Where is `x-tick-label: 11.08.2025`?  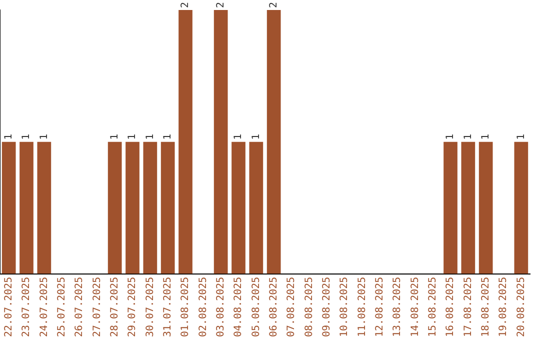
x-tick-label: 11.08.2025 is located at coordinates (362, 307).